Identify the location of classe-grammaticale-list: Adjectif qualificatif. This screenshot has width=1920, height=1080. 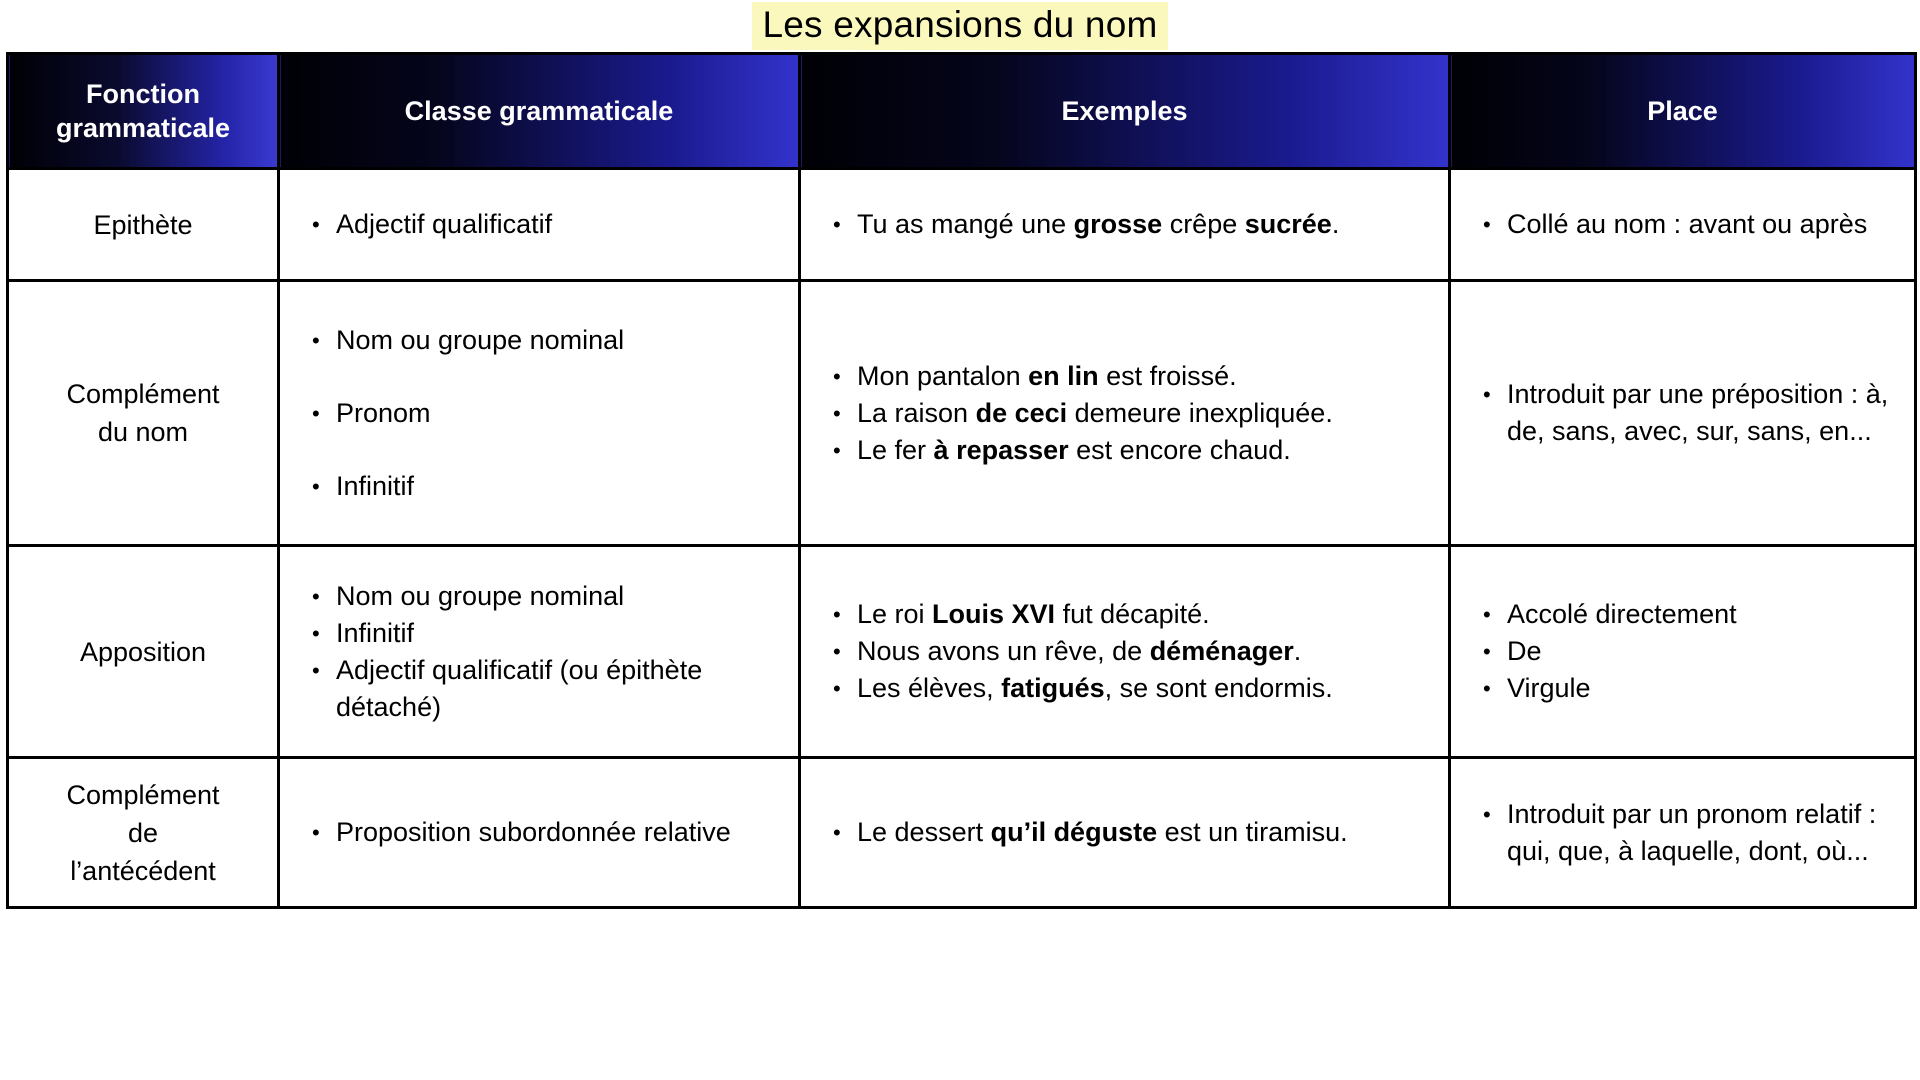
(539, 224).